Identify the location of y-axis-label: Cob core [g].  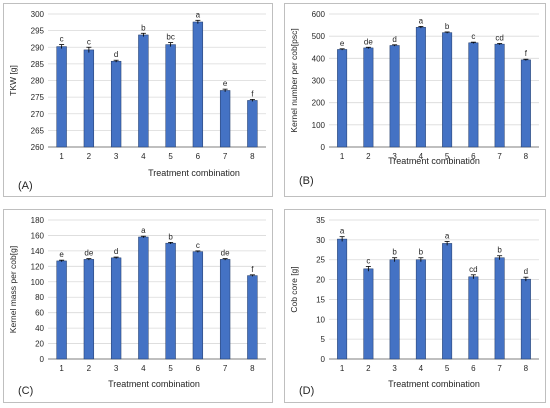
(294, 289).